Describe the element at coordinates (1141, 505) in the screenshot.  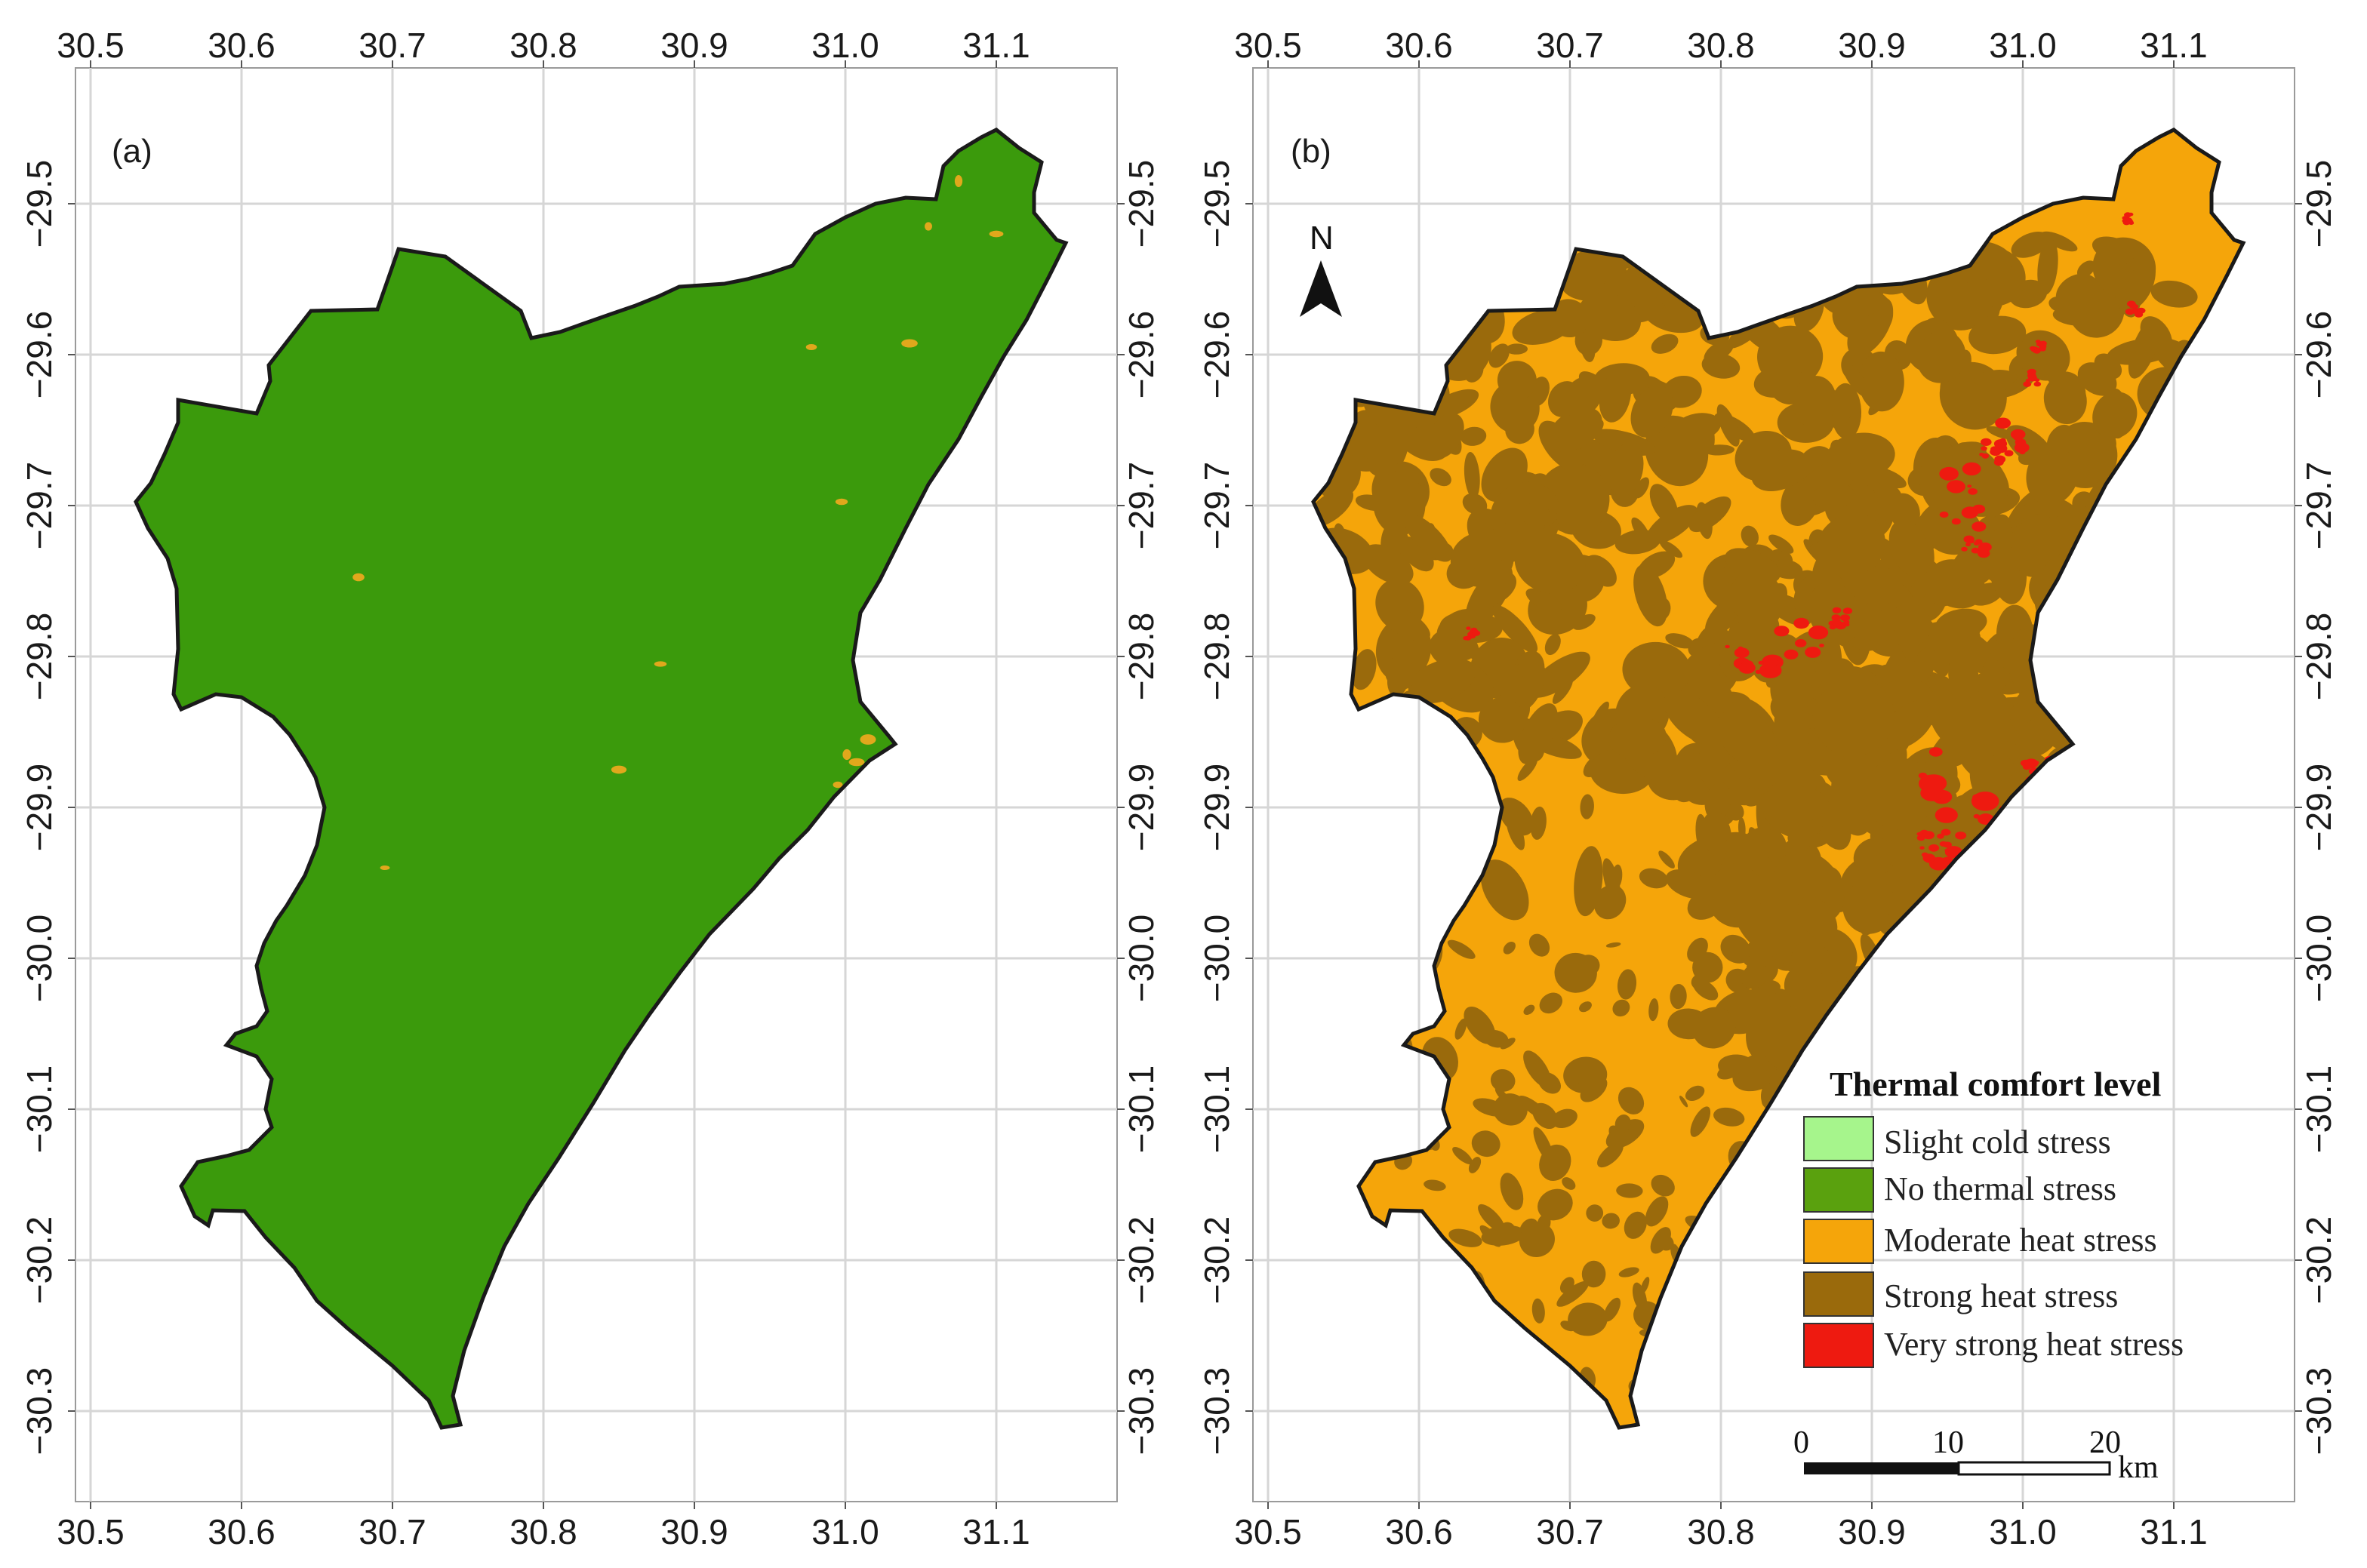
I see `y-tick-label-right: −29.7` at that location.